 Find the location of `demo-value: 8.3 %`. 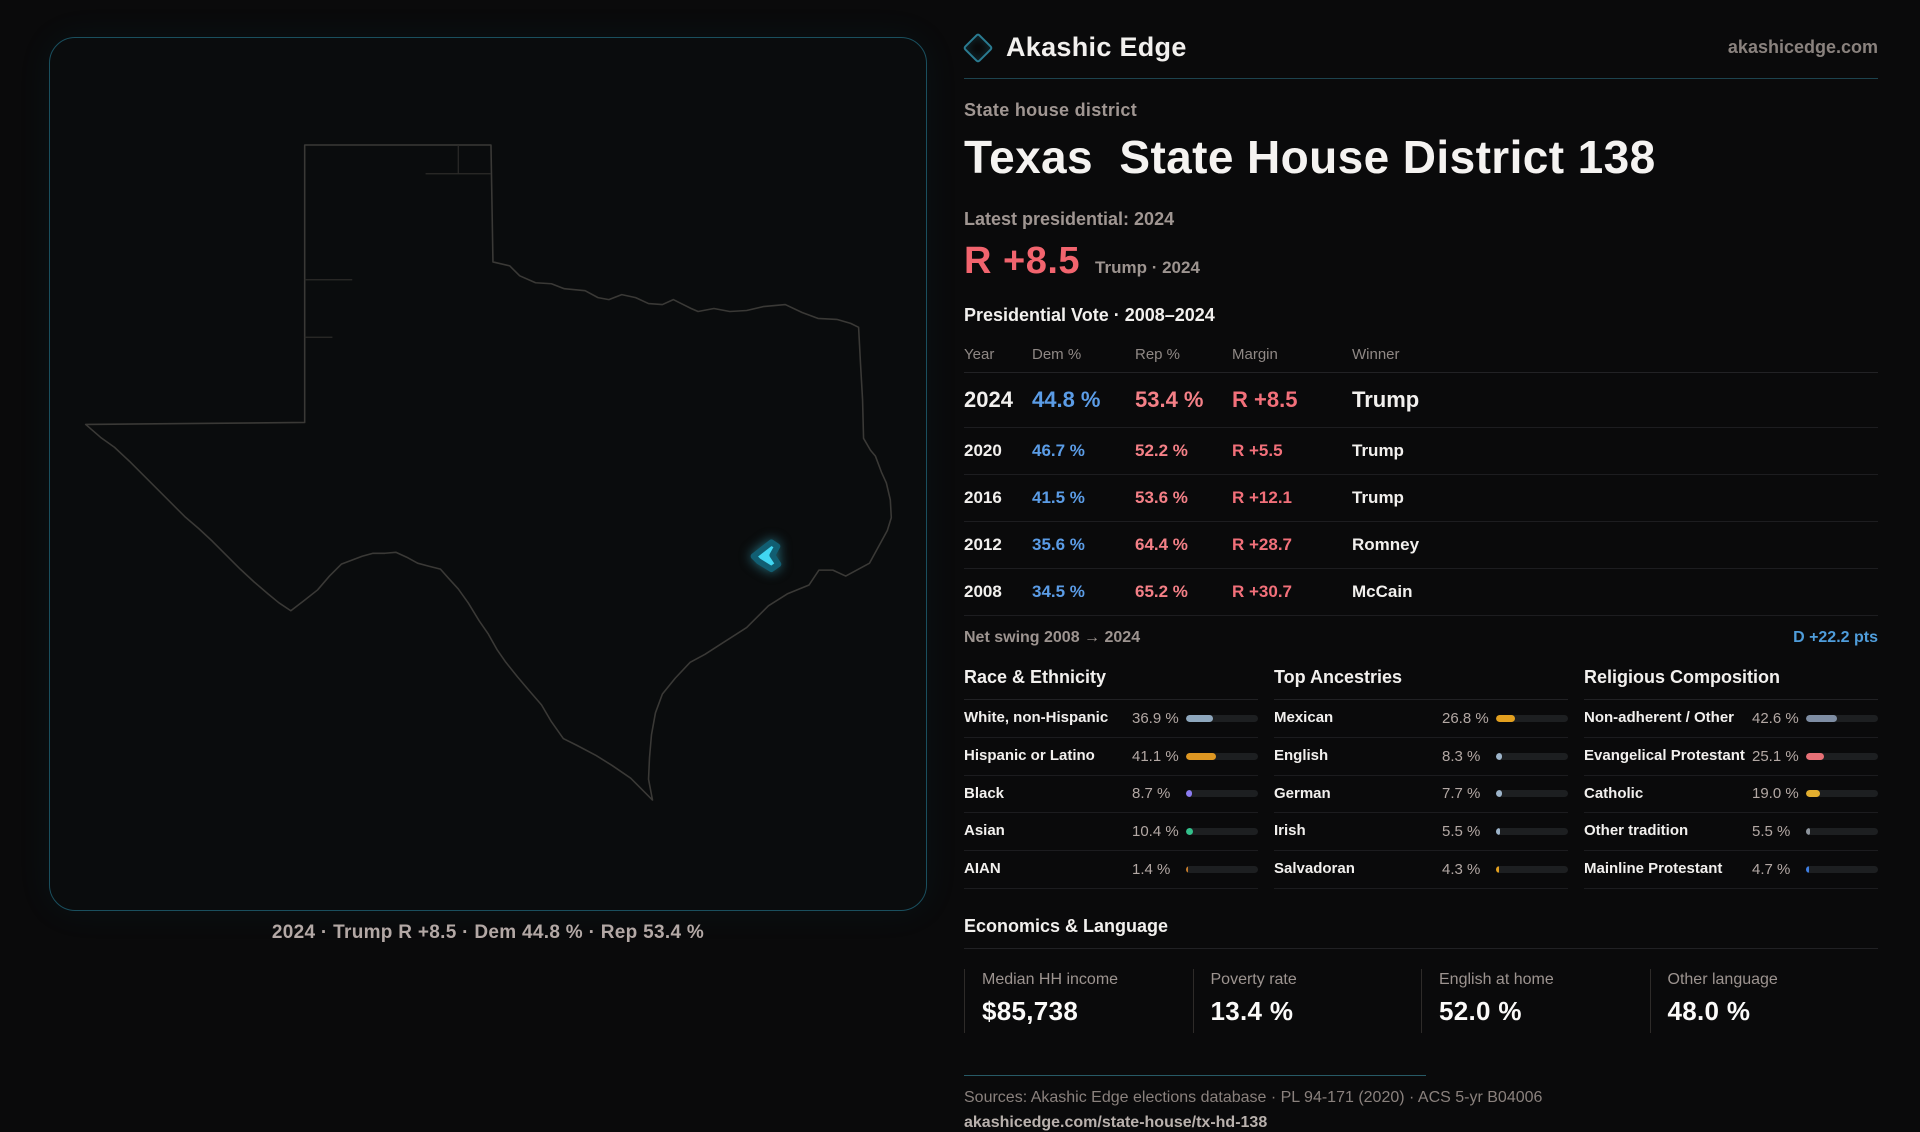

demo-value: 8.3 % is located at coordinates (1461, 756).